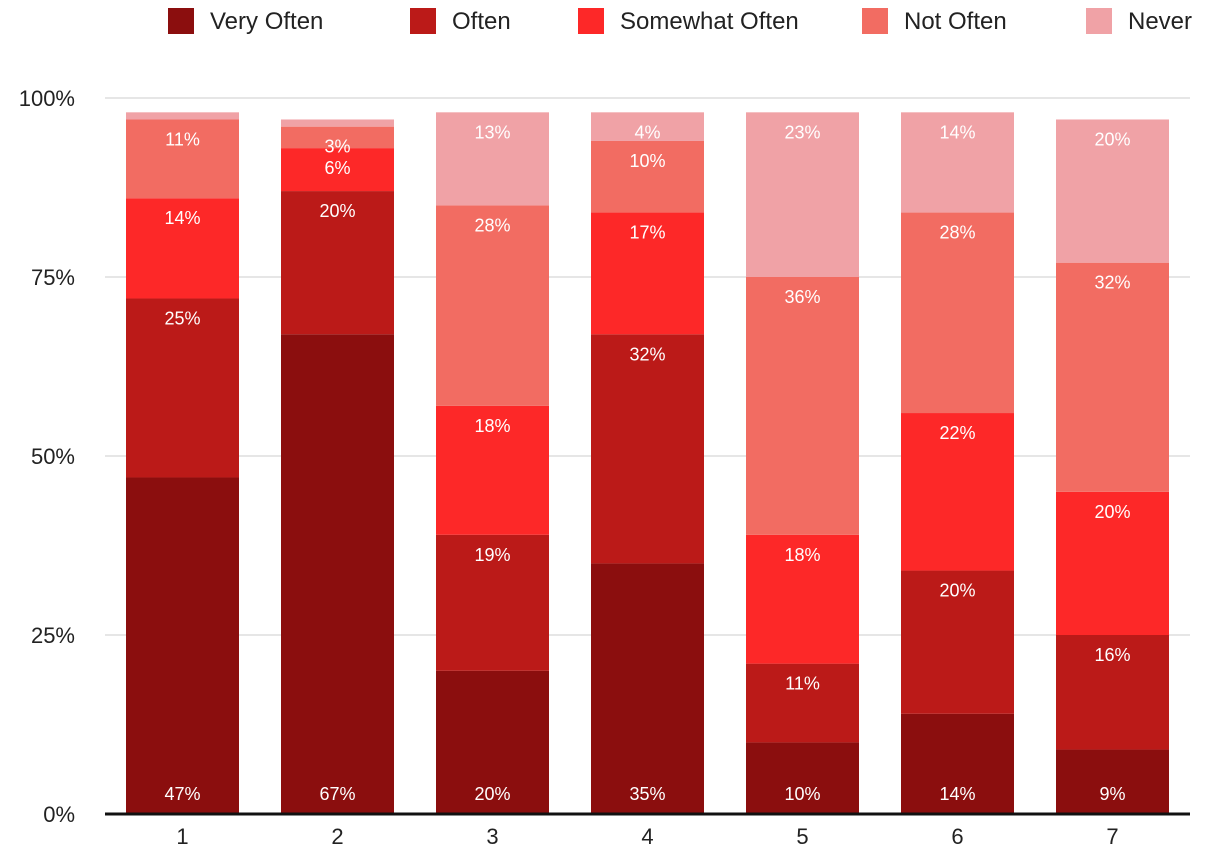 This screenshot has height=855, width=1205. I want to click on data-label: 13%, so click(492, 132).